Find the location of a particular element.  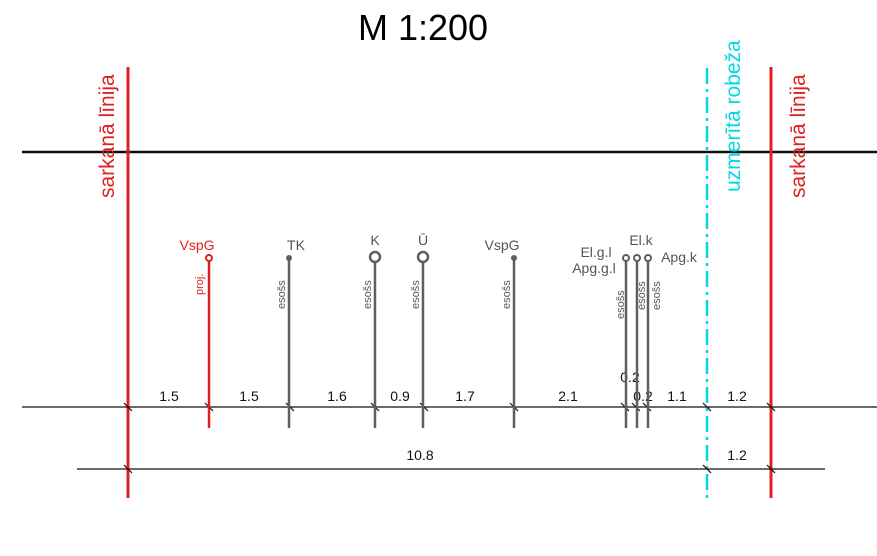

utility-u: Ū esošs is located at coordinates (420, 330).